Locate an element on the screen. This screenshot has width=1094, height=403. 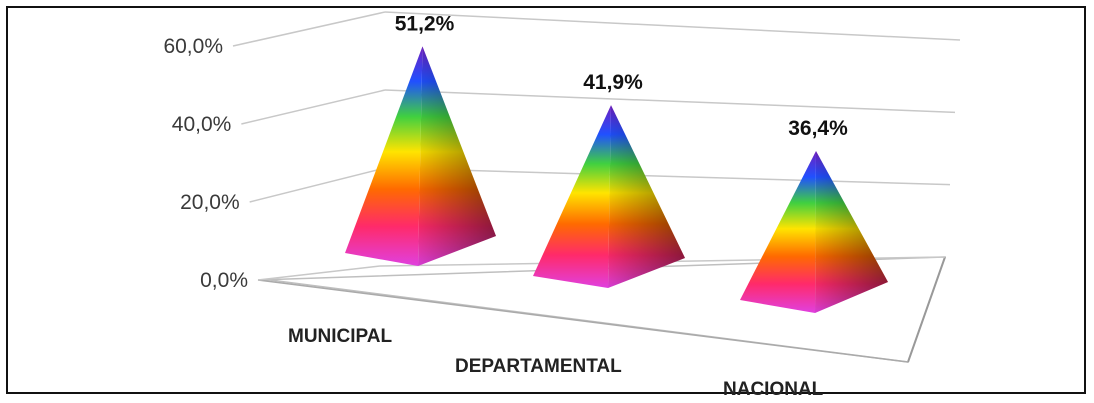
y-axis-ticks: 0,0% 20,0% 40,0% 60,0% is located at coordinates (205, 163).